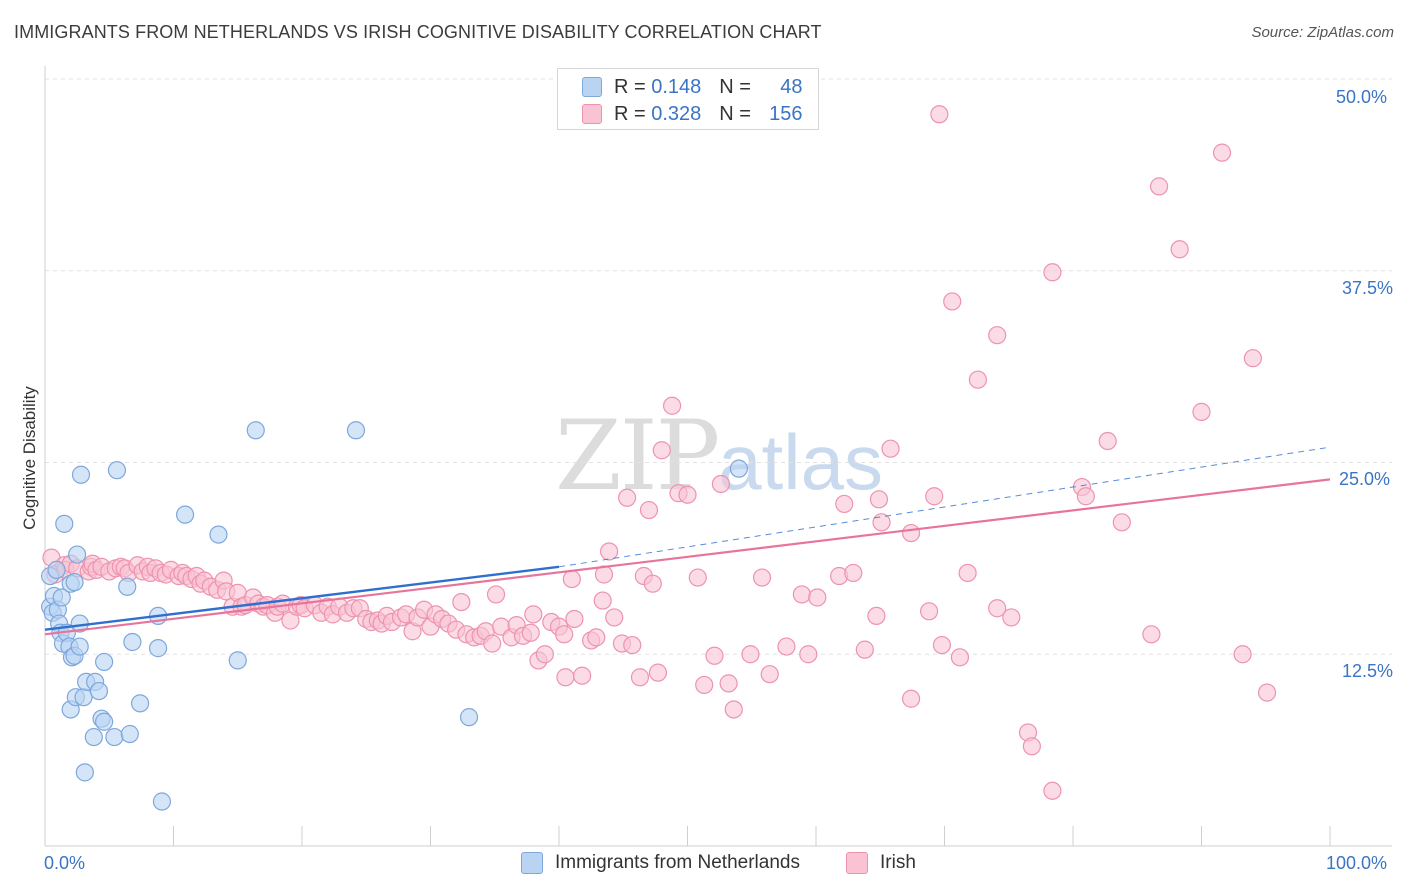 The height and width of the screenshot is (892, 1406). What do you see at coordinates (676, 86) in the screenshot?
I see `legend-r-value: 0.148` at bounding box center [676, 86].